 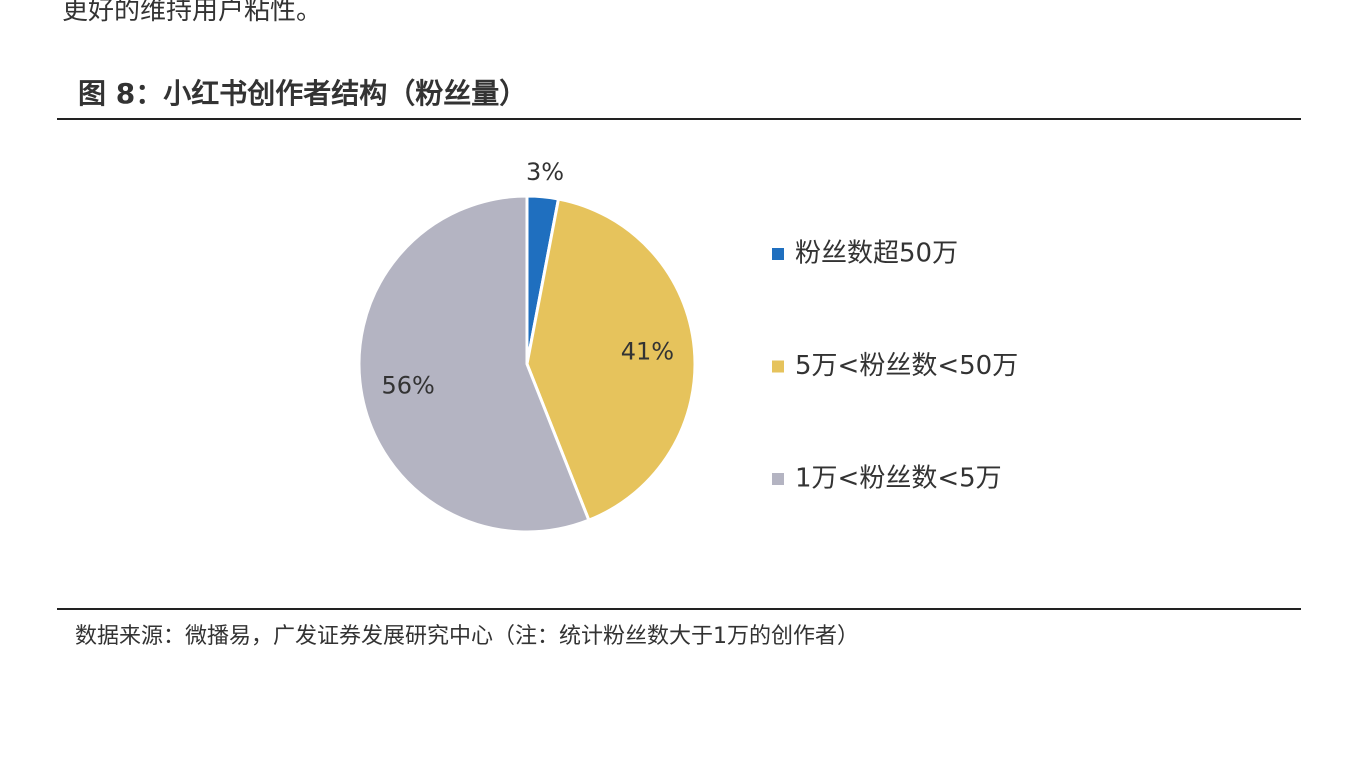 What do you see at coordinates (467, 636) in the screenshot?
I see `source: 数据来源：微播易，广发证券发展研究中心（注：统计粉丝数大于1万的创作者）` at bounding box center [467, 636].